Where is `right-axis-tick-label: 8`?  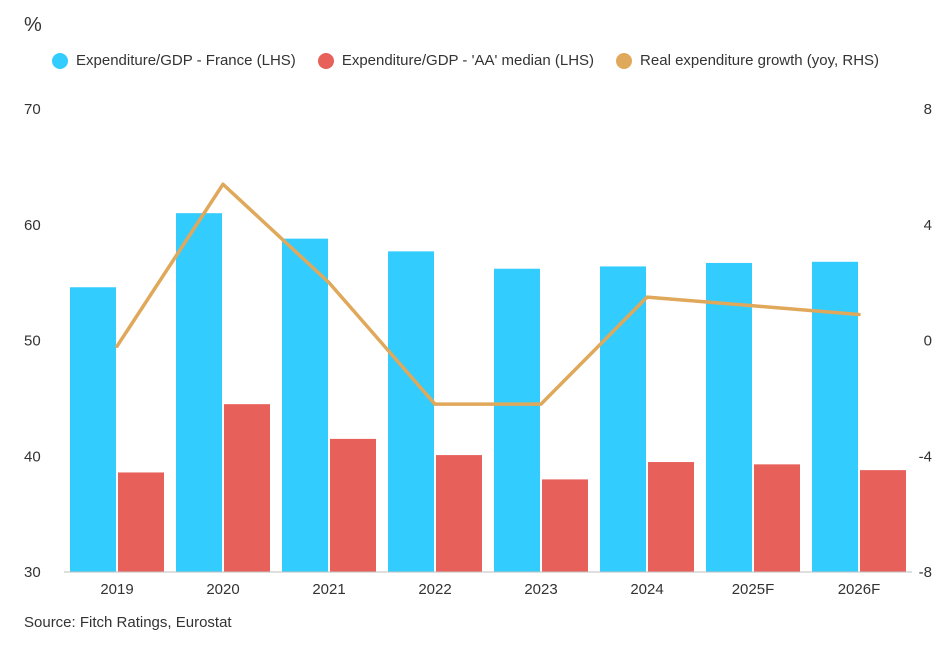 right-axis-tick-label: 8 is located at coordinates (928, 109).